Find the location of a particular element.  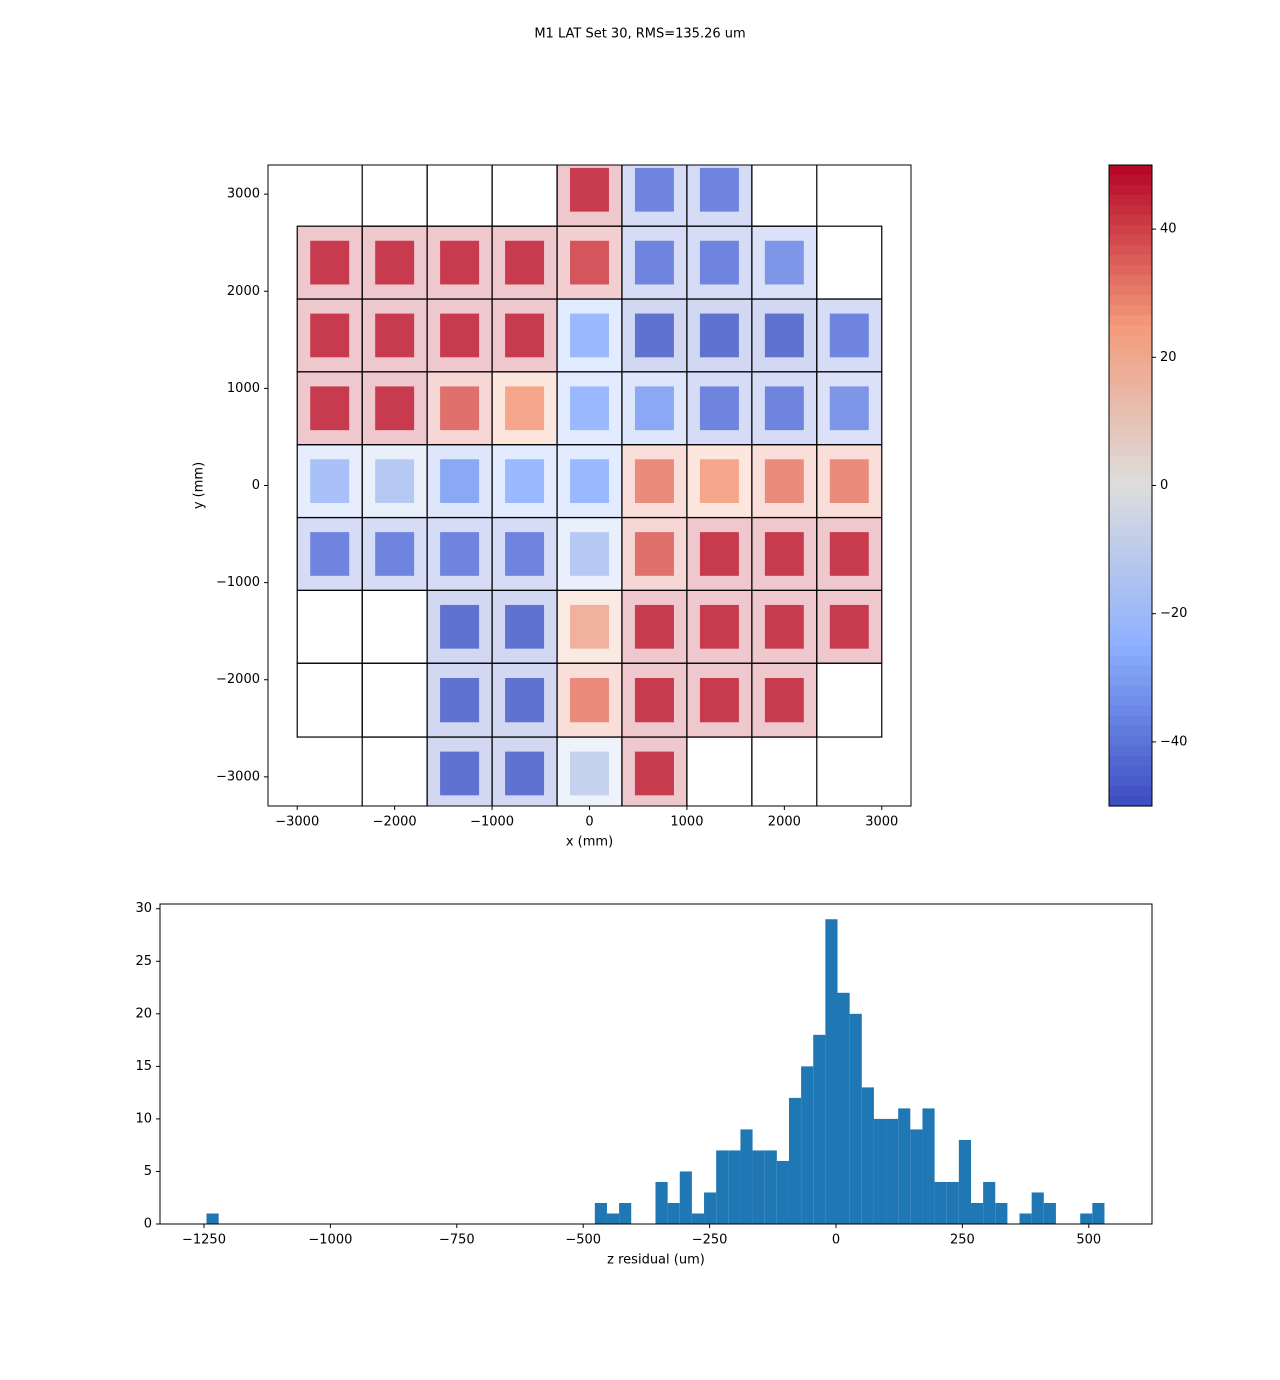

y-tick-label: 0 is located at coordinates (148, 1224).